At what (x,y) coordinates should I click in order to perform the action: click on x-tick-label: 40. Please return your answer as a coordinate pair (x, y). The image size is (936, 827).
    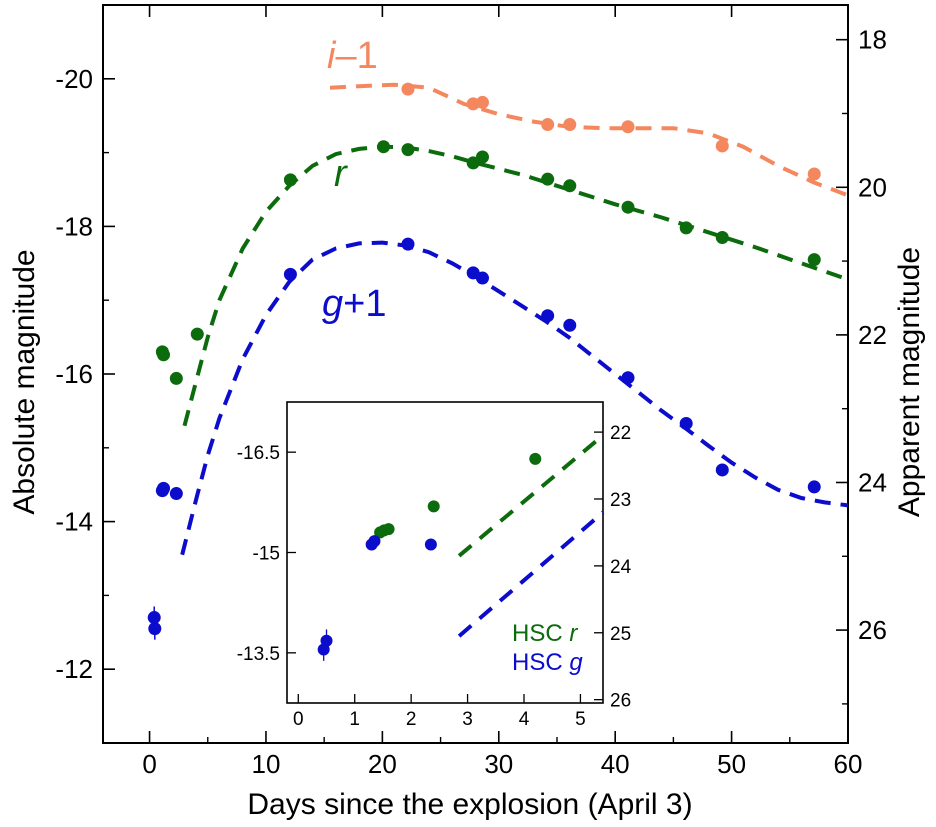
    Looking at the image, I should click on (615, 764).